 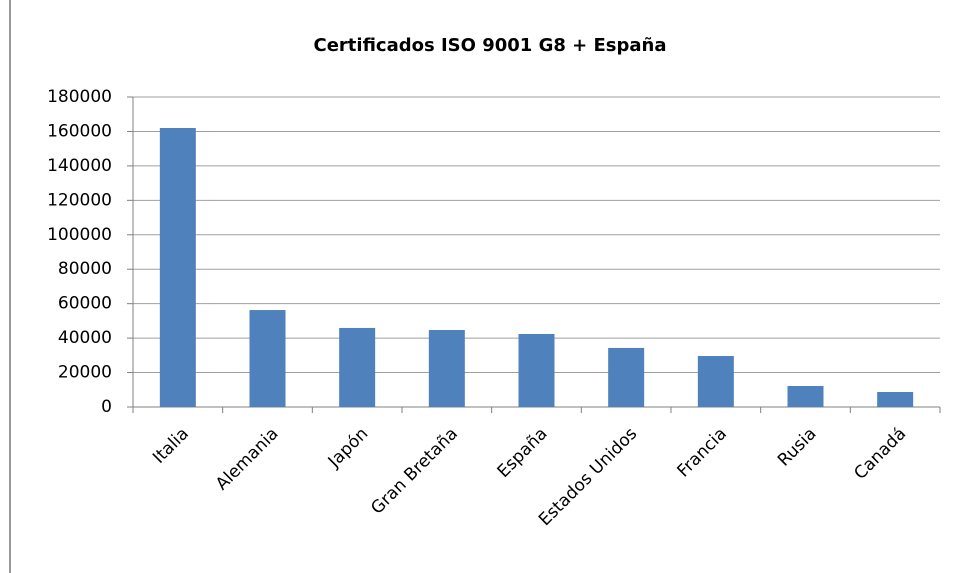 I want to click on y-tick-label: 160000, so click(x=79, y=131).